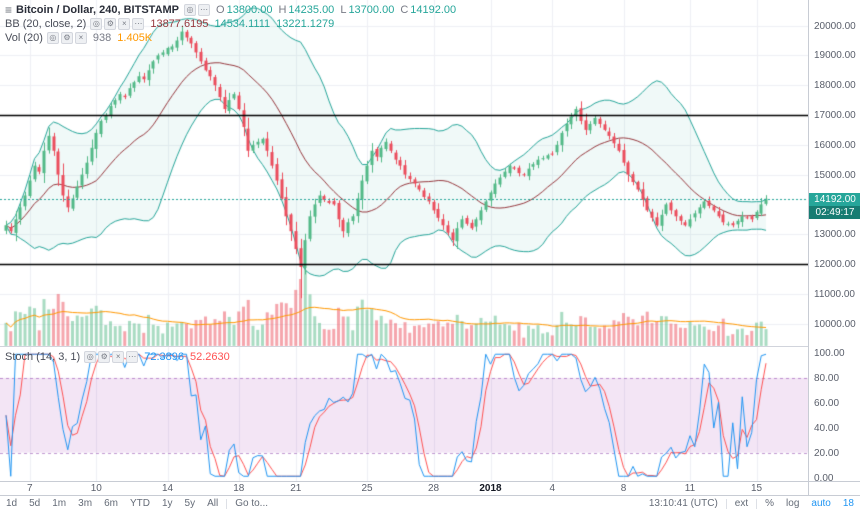 This screenshot has height=511, width=860. What do you see at coordinates (305, 24) in the screenshot?
I see `bb-lower-value: 13221.1279` at bounding box center [305, 24].